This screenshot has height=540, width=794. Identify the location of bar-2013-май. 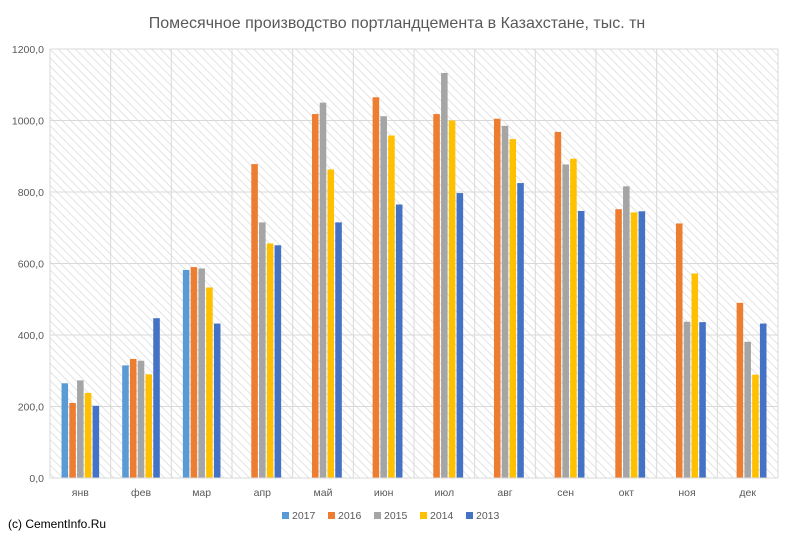
(338, 350).